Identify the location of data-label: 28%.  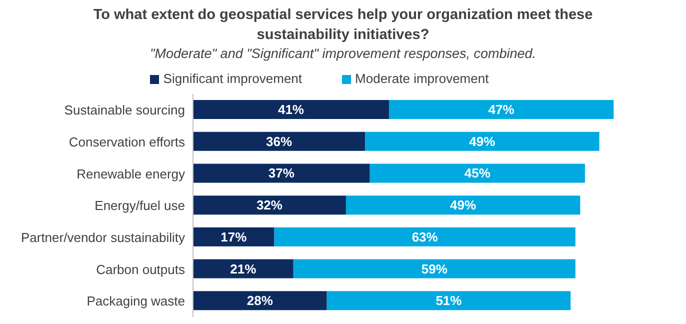
(260, 300).